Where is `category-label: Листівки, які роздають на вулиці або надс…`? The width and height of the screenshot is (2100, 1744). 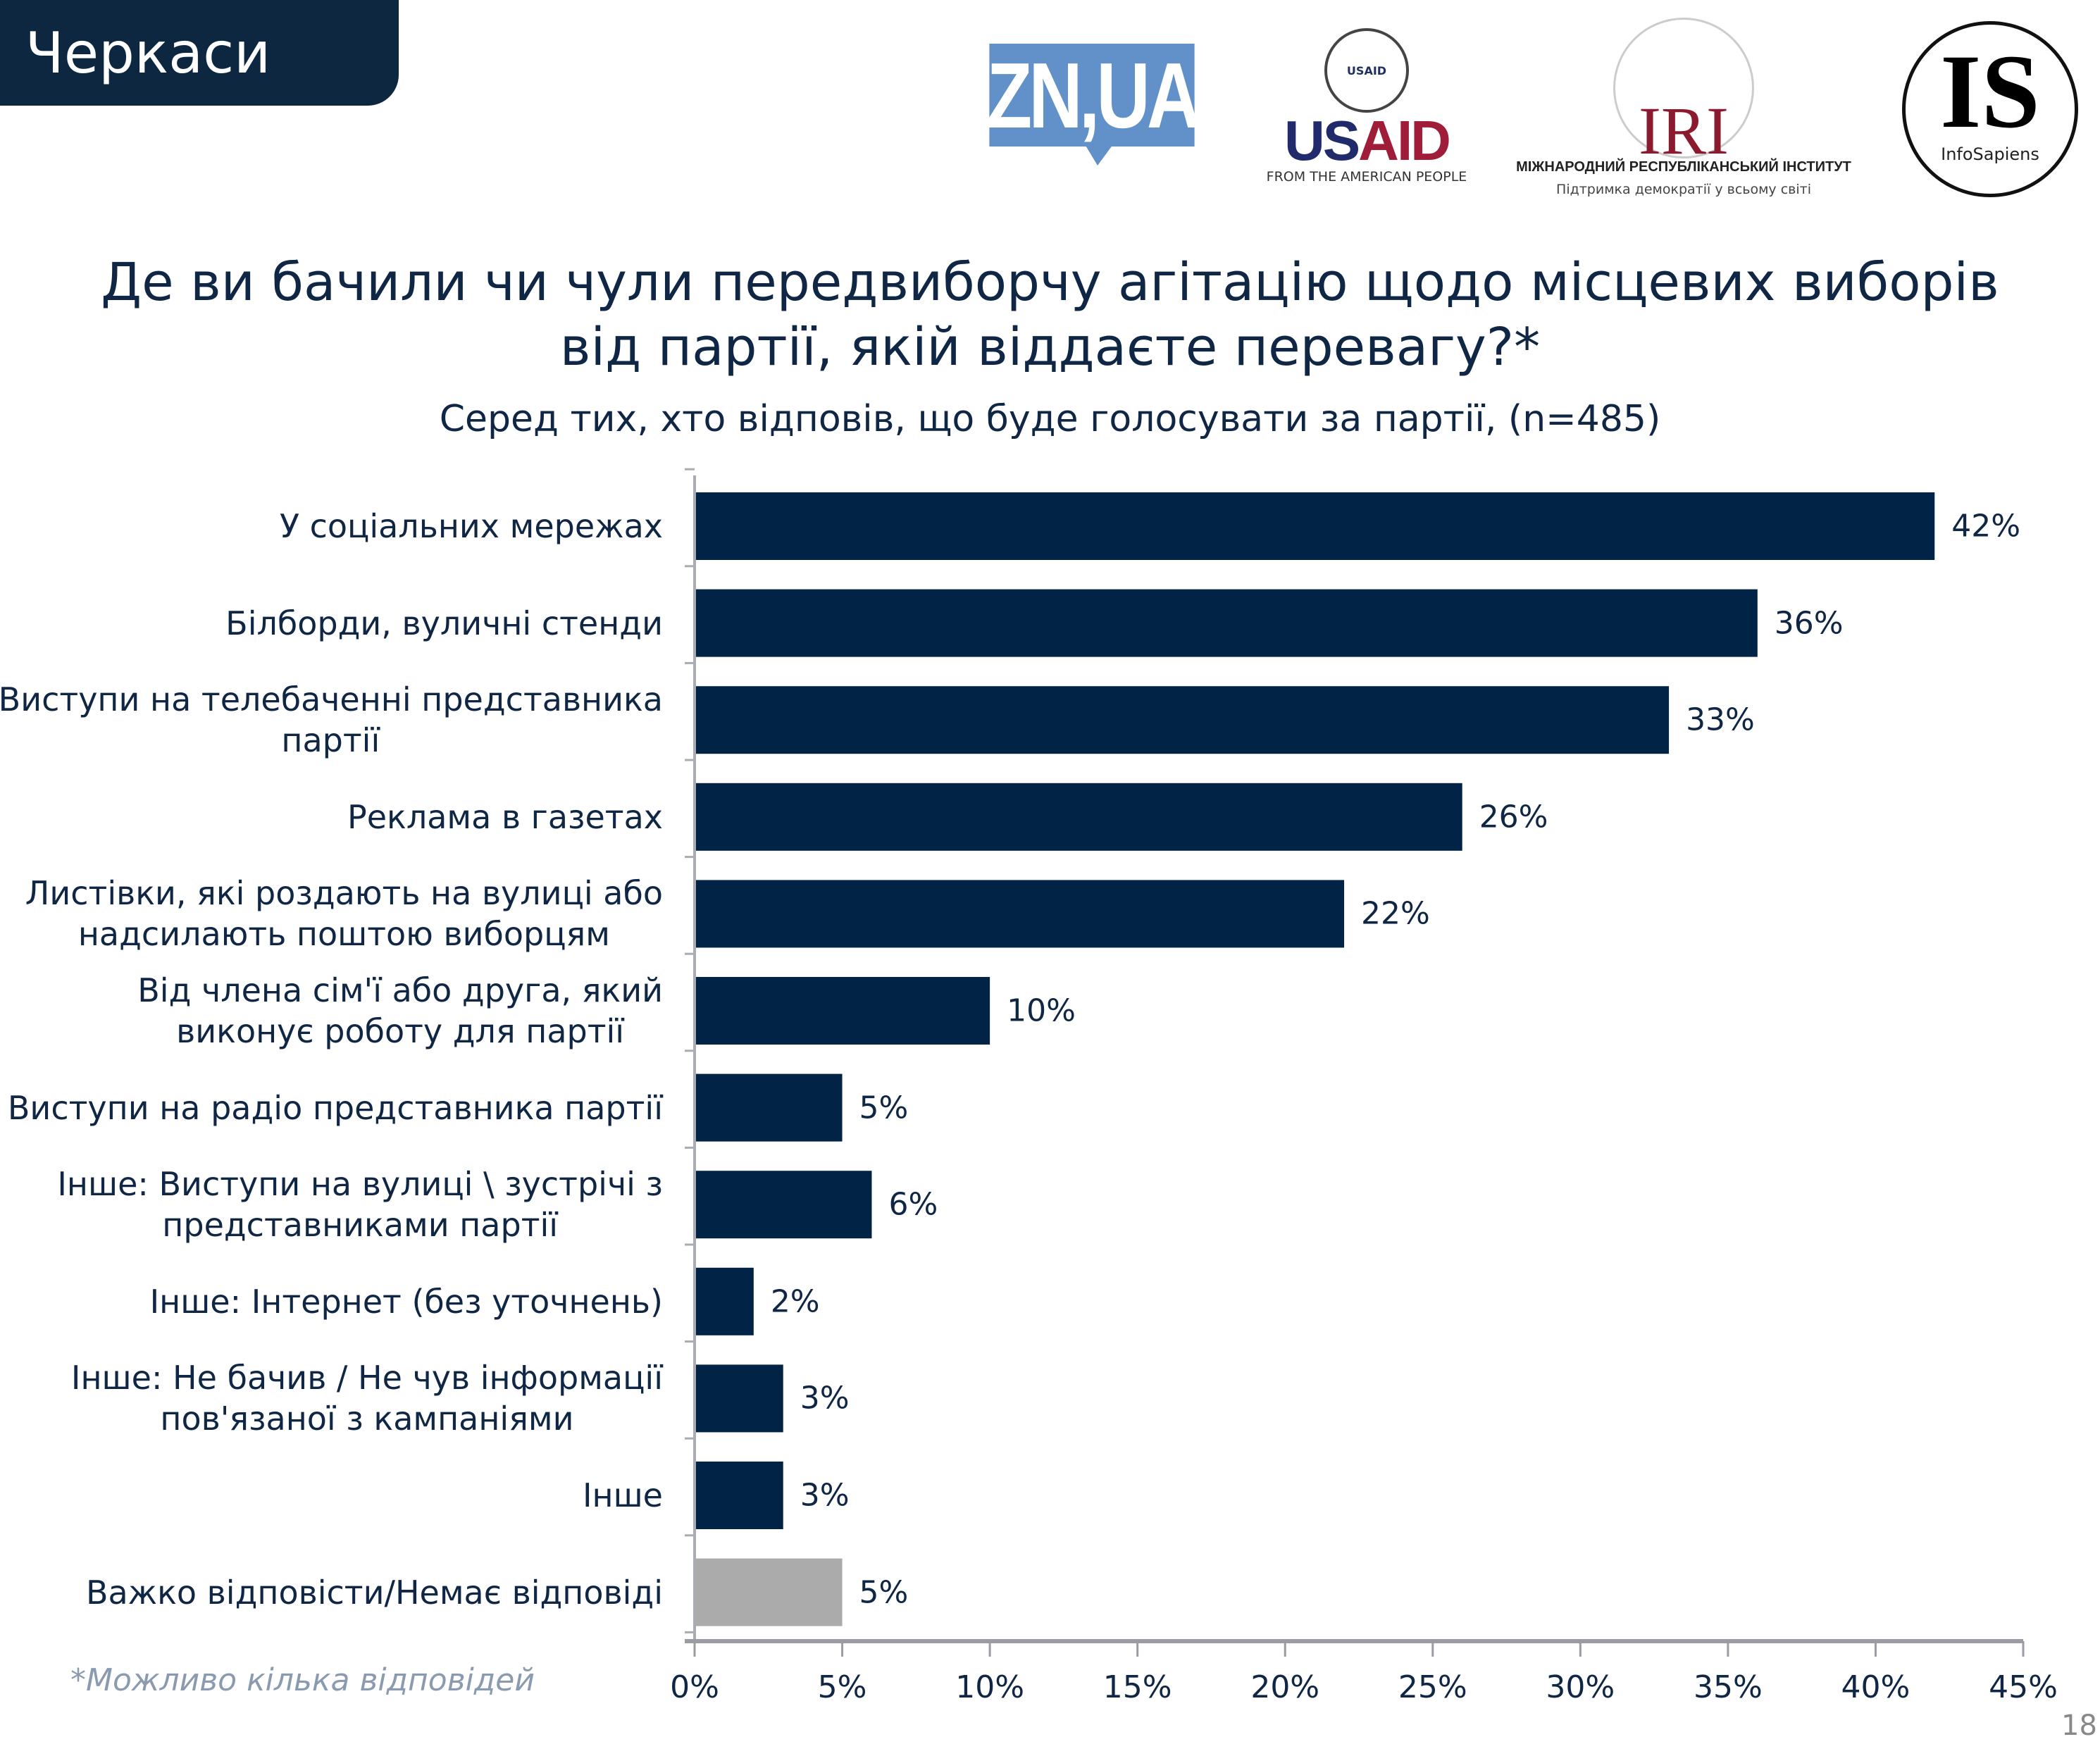 category-label: Листівки, які роздають на вулиці або надс… is located at coordinates (344, 913).